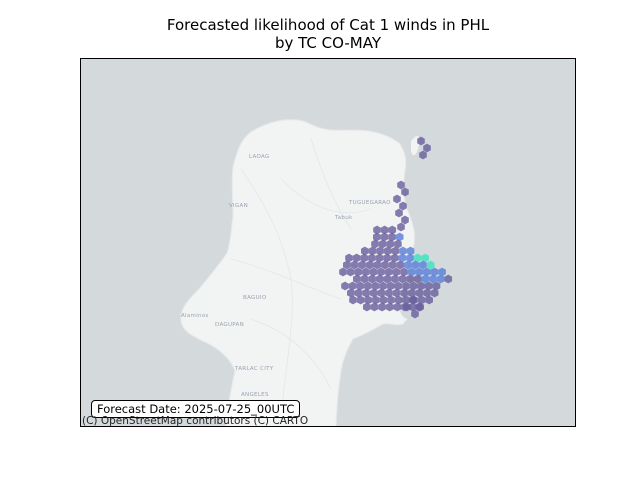 The height and width of the screenshot is (480, 640). What do you see at coordinates (259, 157) in the screenshot?
I see `label-laoag: LAOAG` at bounding box center [259, 157].